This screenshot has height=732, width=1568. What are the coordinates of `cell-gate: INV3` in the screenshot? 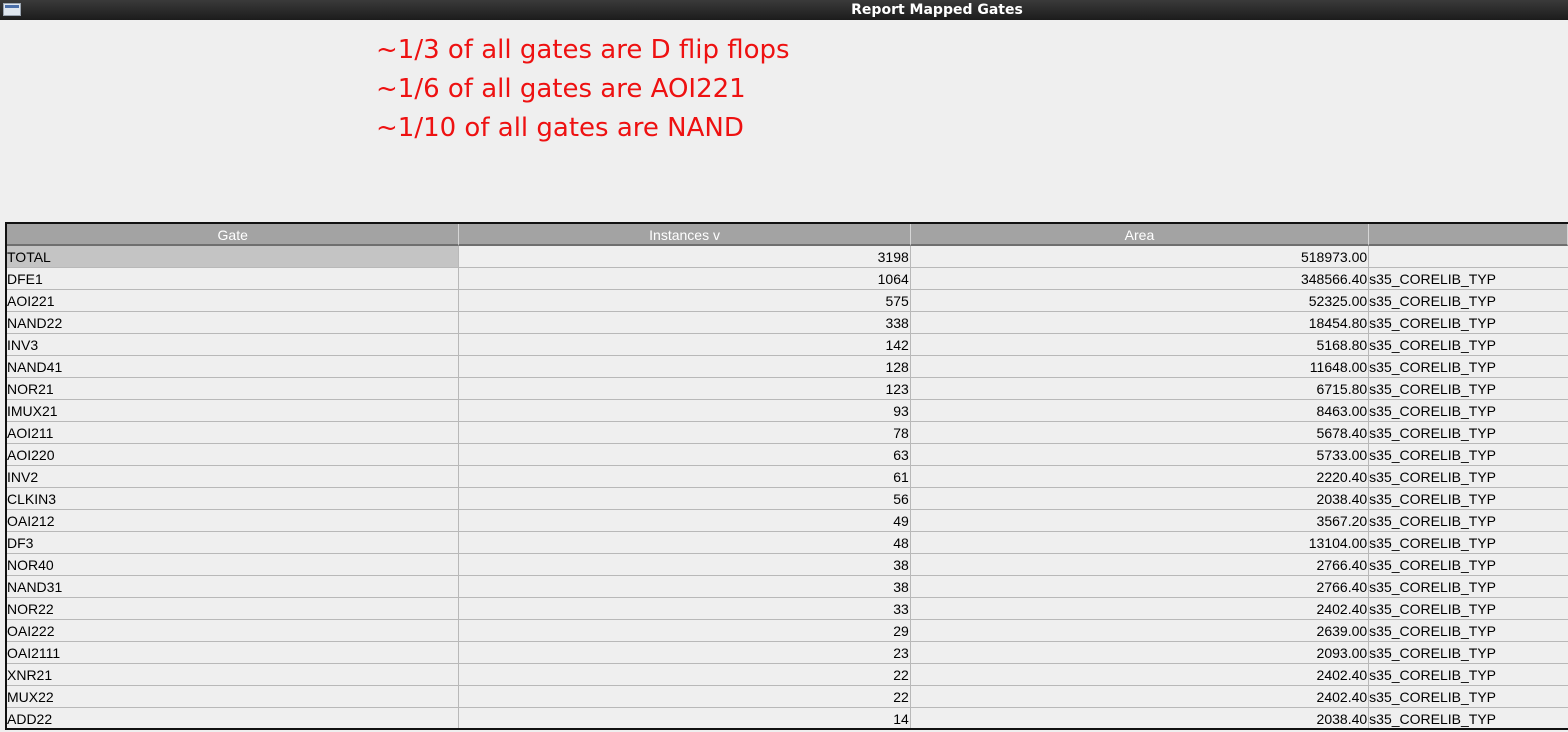 It's located at (233, 344).